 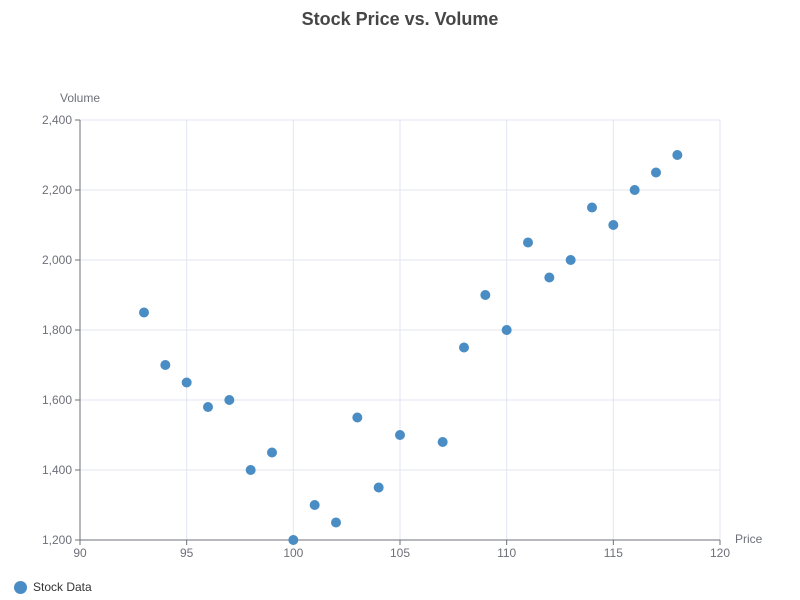 What do you see at coordinates (400, 553) in the screenshot?
I see `x-tick-label: 105` at bounding box center [400, 553].